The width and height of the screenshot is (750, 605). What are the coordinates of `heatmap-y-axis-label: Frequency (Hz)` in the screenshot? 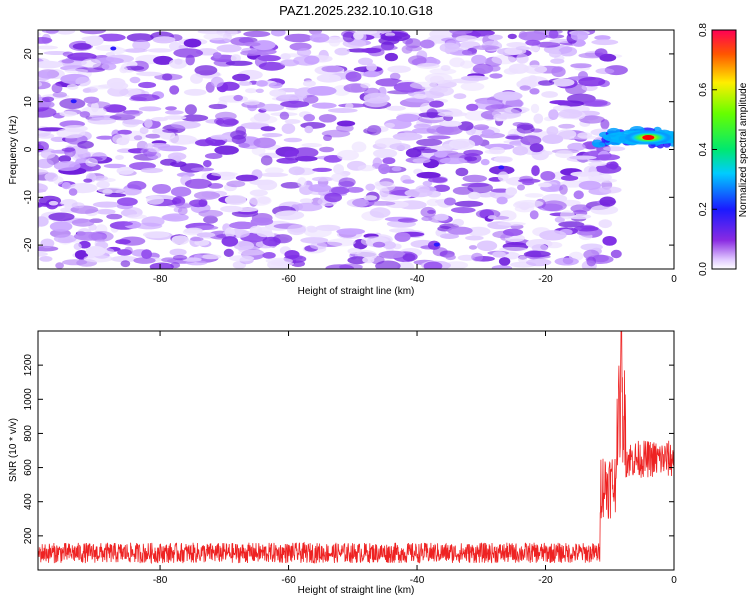 It's located at (13, 150).